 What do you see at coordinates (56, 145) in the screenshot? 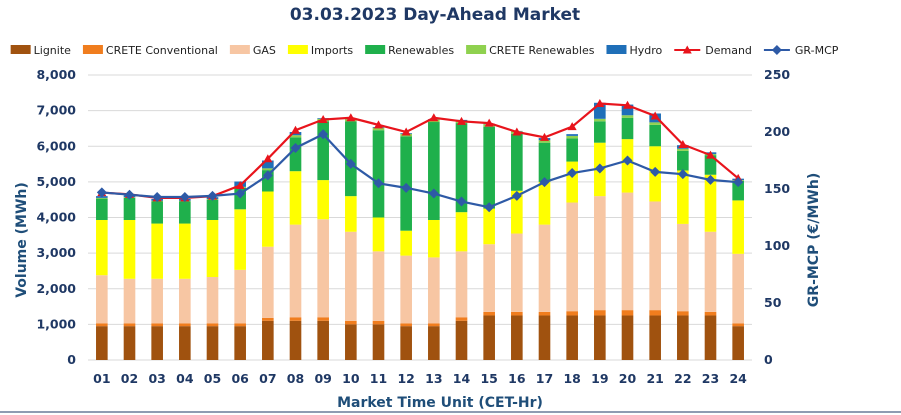
I see `y-tick-label: 6,000` at bounding box center [56, 145].